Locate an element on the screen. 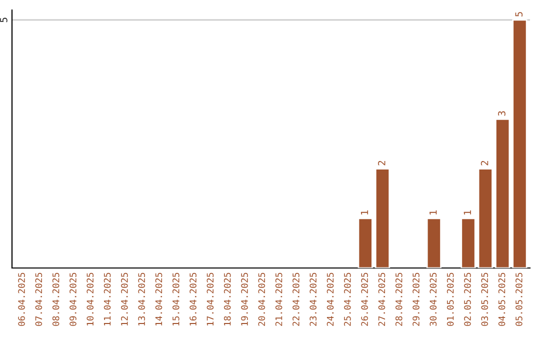  x-tick-label: 15.04.2025 is located at coordinates (176, 299).